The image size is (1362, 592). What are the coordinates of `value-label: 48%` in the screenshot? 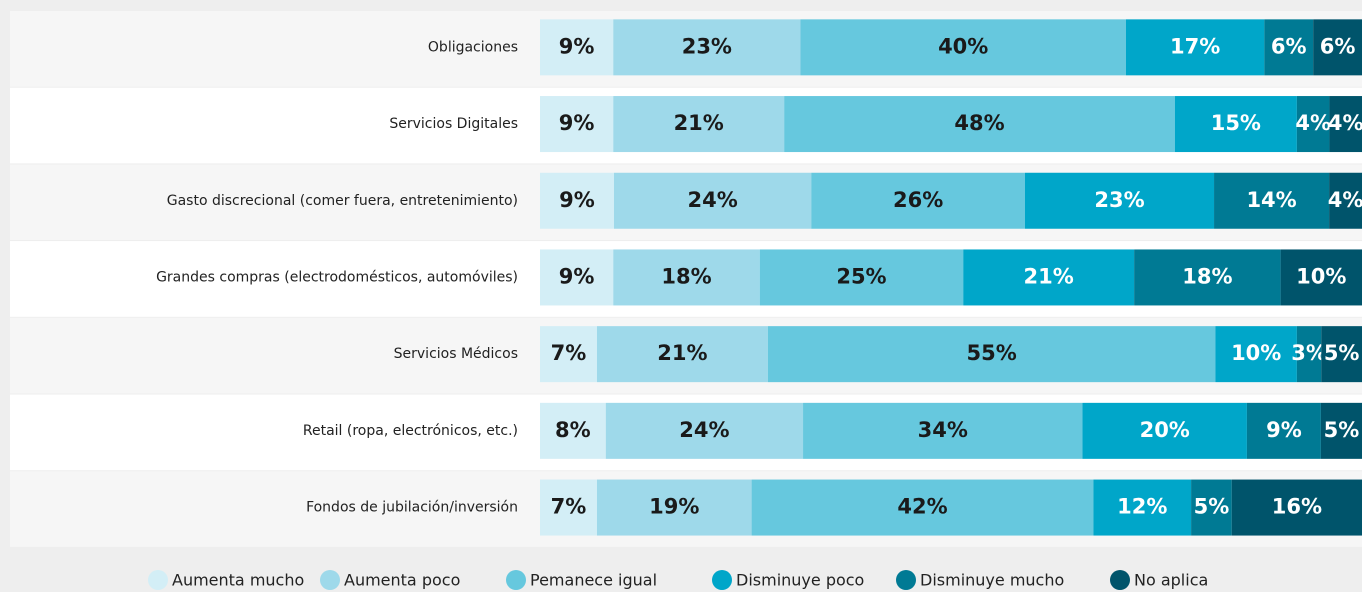 It's located at (979, 123).